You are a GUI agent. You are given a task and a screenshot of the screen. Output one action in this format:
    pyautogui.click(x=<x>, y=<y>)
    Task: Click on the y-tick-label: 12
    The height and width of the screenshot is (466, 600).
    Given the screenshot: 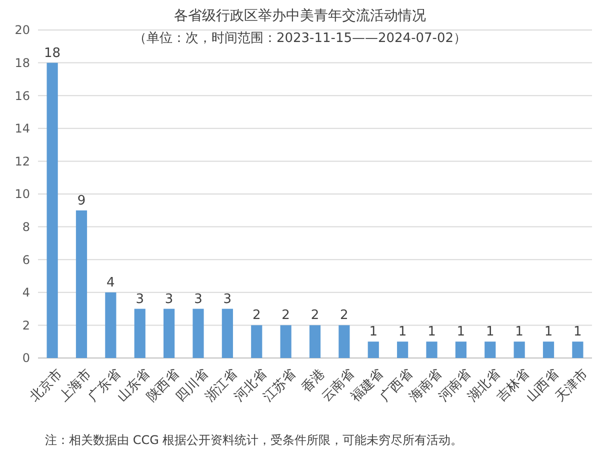 What is the action you would take?
    pyautogui.click(x=22, y=161)
    